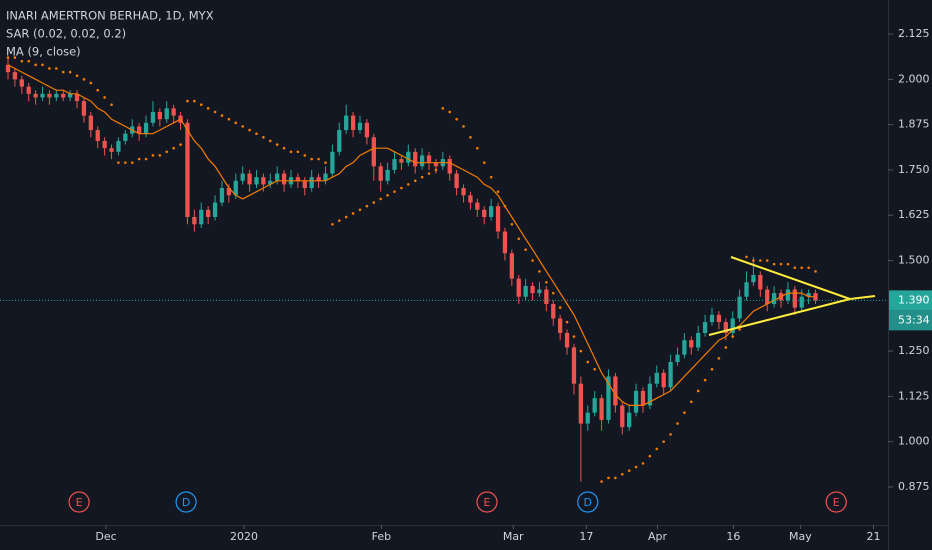  I want to click on event-marker, so click(588, 502).